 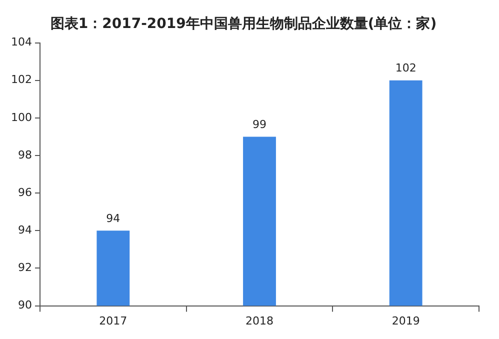 I want to click on y-tick-label: 100, so click(x=21, y=117).